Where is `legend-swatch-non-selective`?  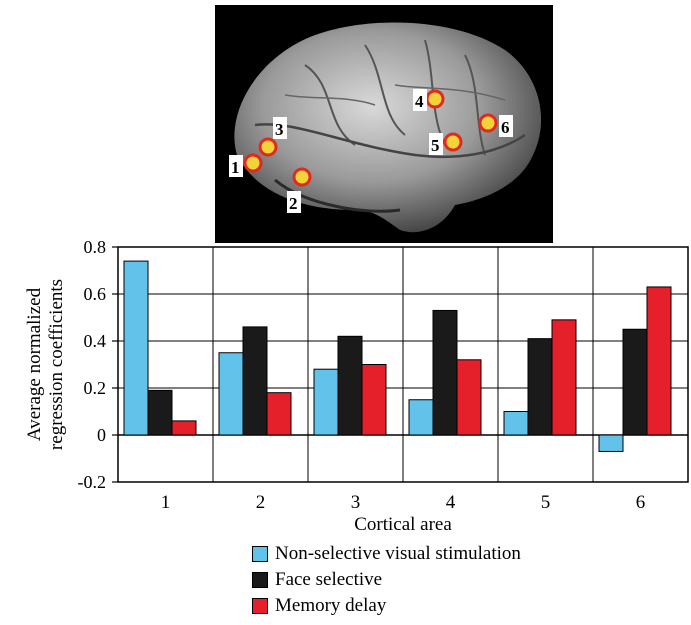
legend-swatch-non-selective is located at coordinates (260, 554).